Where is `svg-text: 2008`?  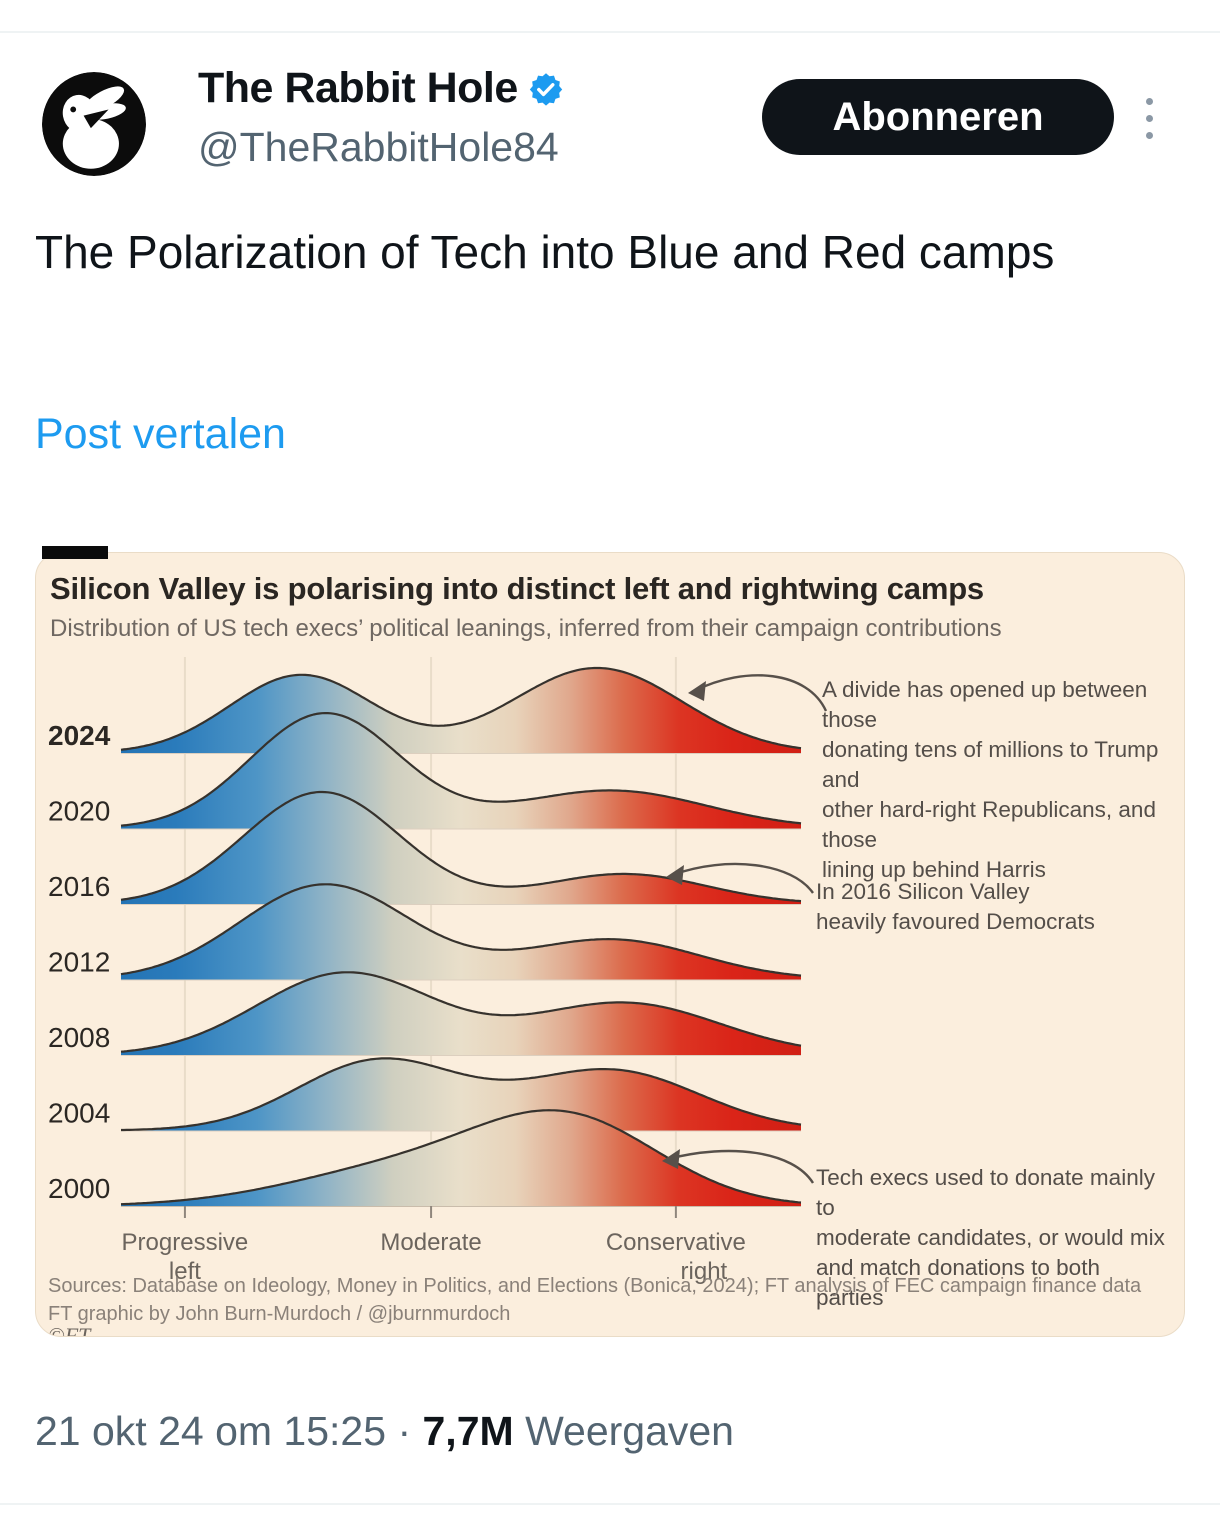 svg-text: 2008 is located at coordinates (79, 1037).